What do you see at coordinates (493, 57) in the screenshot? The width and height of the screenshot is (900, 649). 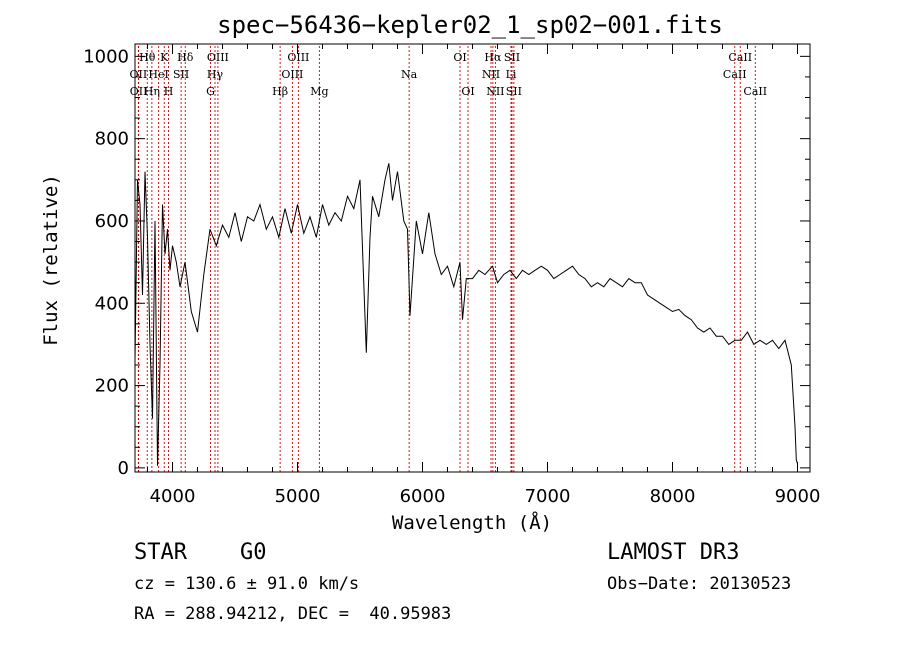 I see `spectral-line-label: Hα` at bounding box center [493, 57].